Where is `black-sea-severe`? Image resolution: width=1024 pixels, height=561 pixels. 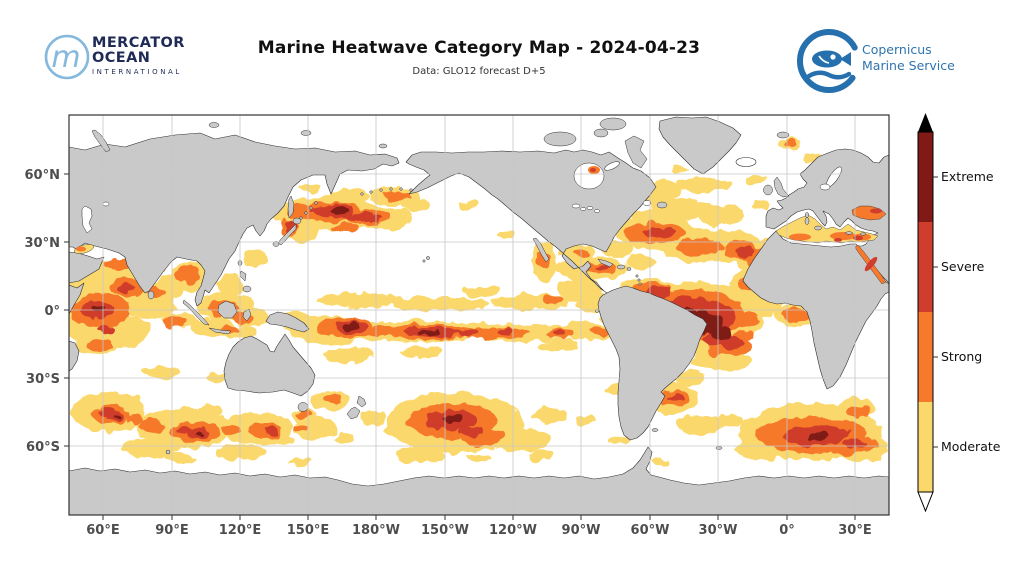 black-sea-severe is located at coordinates (876, 211).